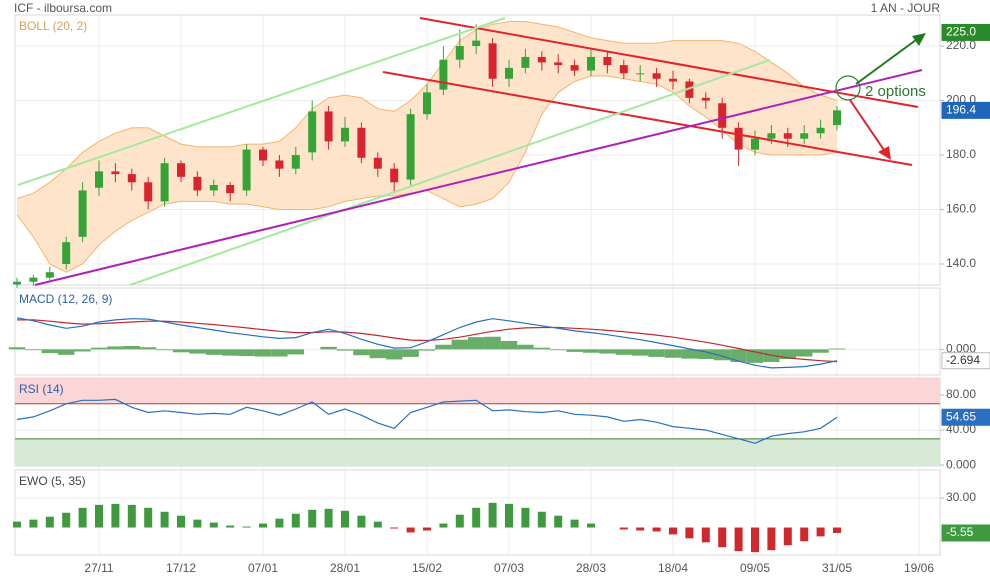  What do you see at coordinates (477, 512) in the screenshot?
I see `panel-frame` at bounding box center [477, 512].